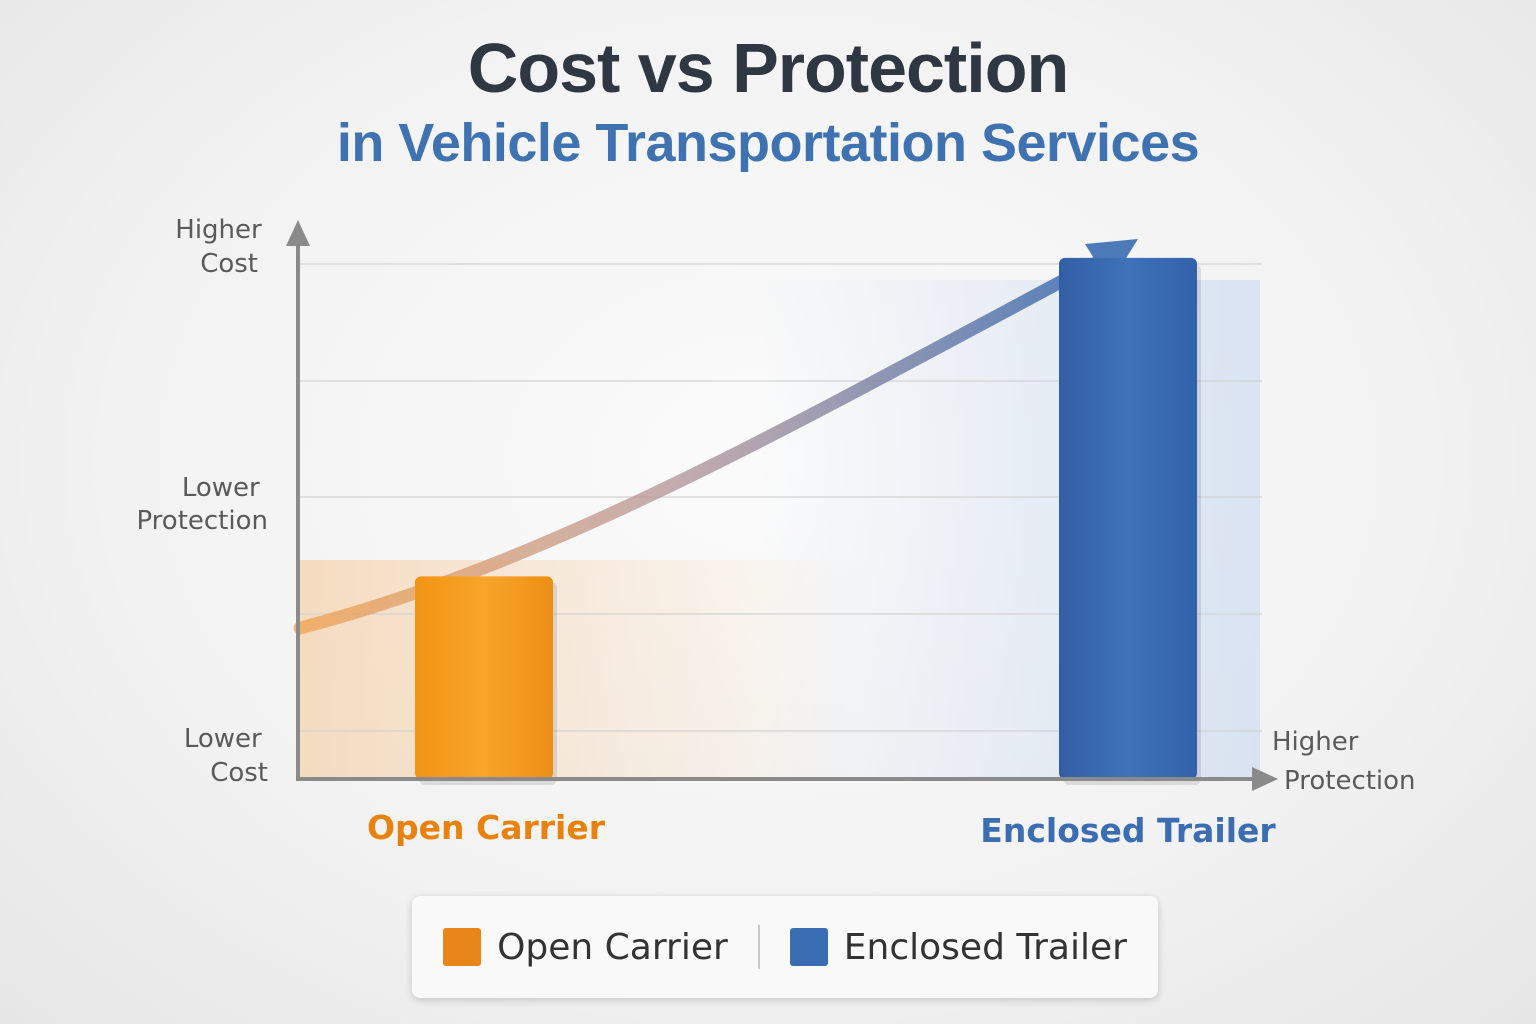 This screenshot has height=1024, width=1536. Describe the element at coordinates (1128, 518) in the screenshot. I see `bar-enclosed-trailer` at that location.